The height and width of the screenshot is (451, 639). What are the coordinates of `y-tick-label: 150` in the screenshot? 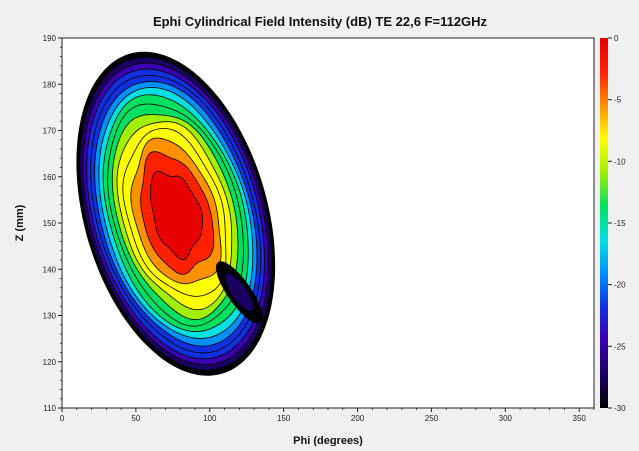 It's located at (50, 223).